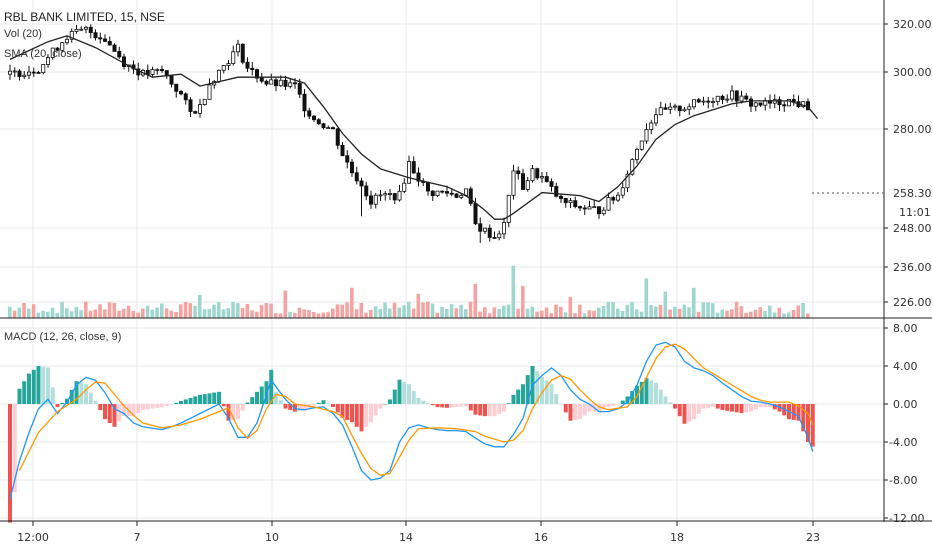 The width and height of the screenshot is (932, 555). What do you see at coordinates (272, 537) in the screenshot?
I see `x-tick-label: 10` at bounding box center [272, 537].